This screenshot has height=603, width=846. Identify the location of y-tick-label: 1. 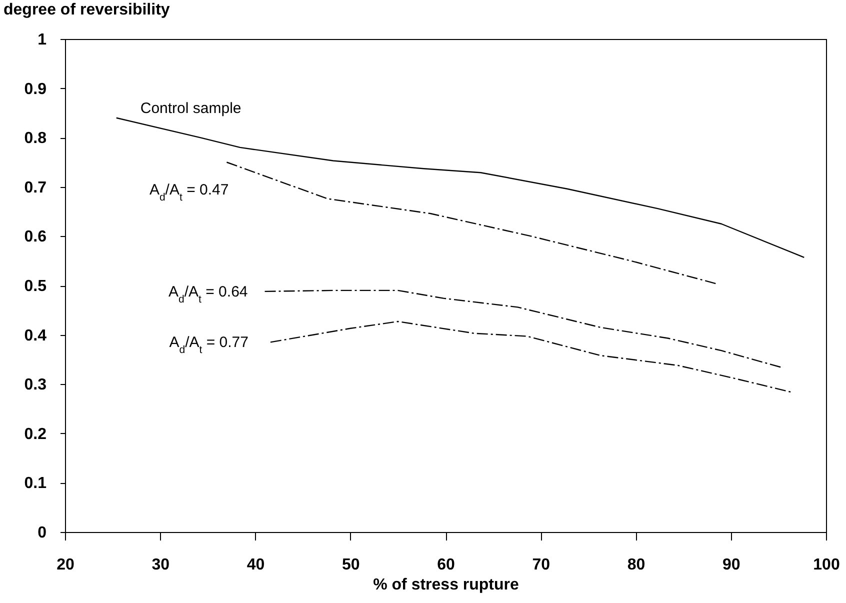
(42, 40).